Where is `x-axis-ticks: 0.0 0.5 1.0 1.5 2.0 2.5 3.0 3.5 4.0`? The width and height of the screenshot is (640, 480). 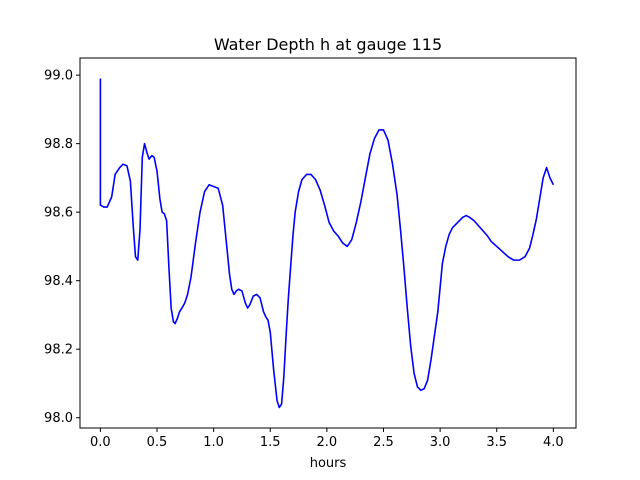 x-axis-ticks: 0.0 0.5 1.0 1.5 2.0 2.5 3.0 3.5 4.0 is located at coordinates (327, 439).